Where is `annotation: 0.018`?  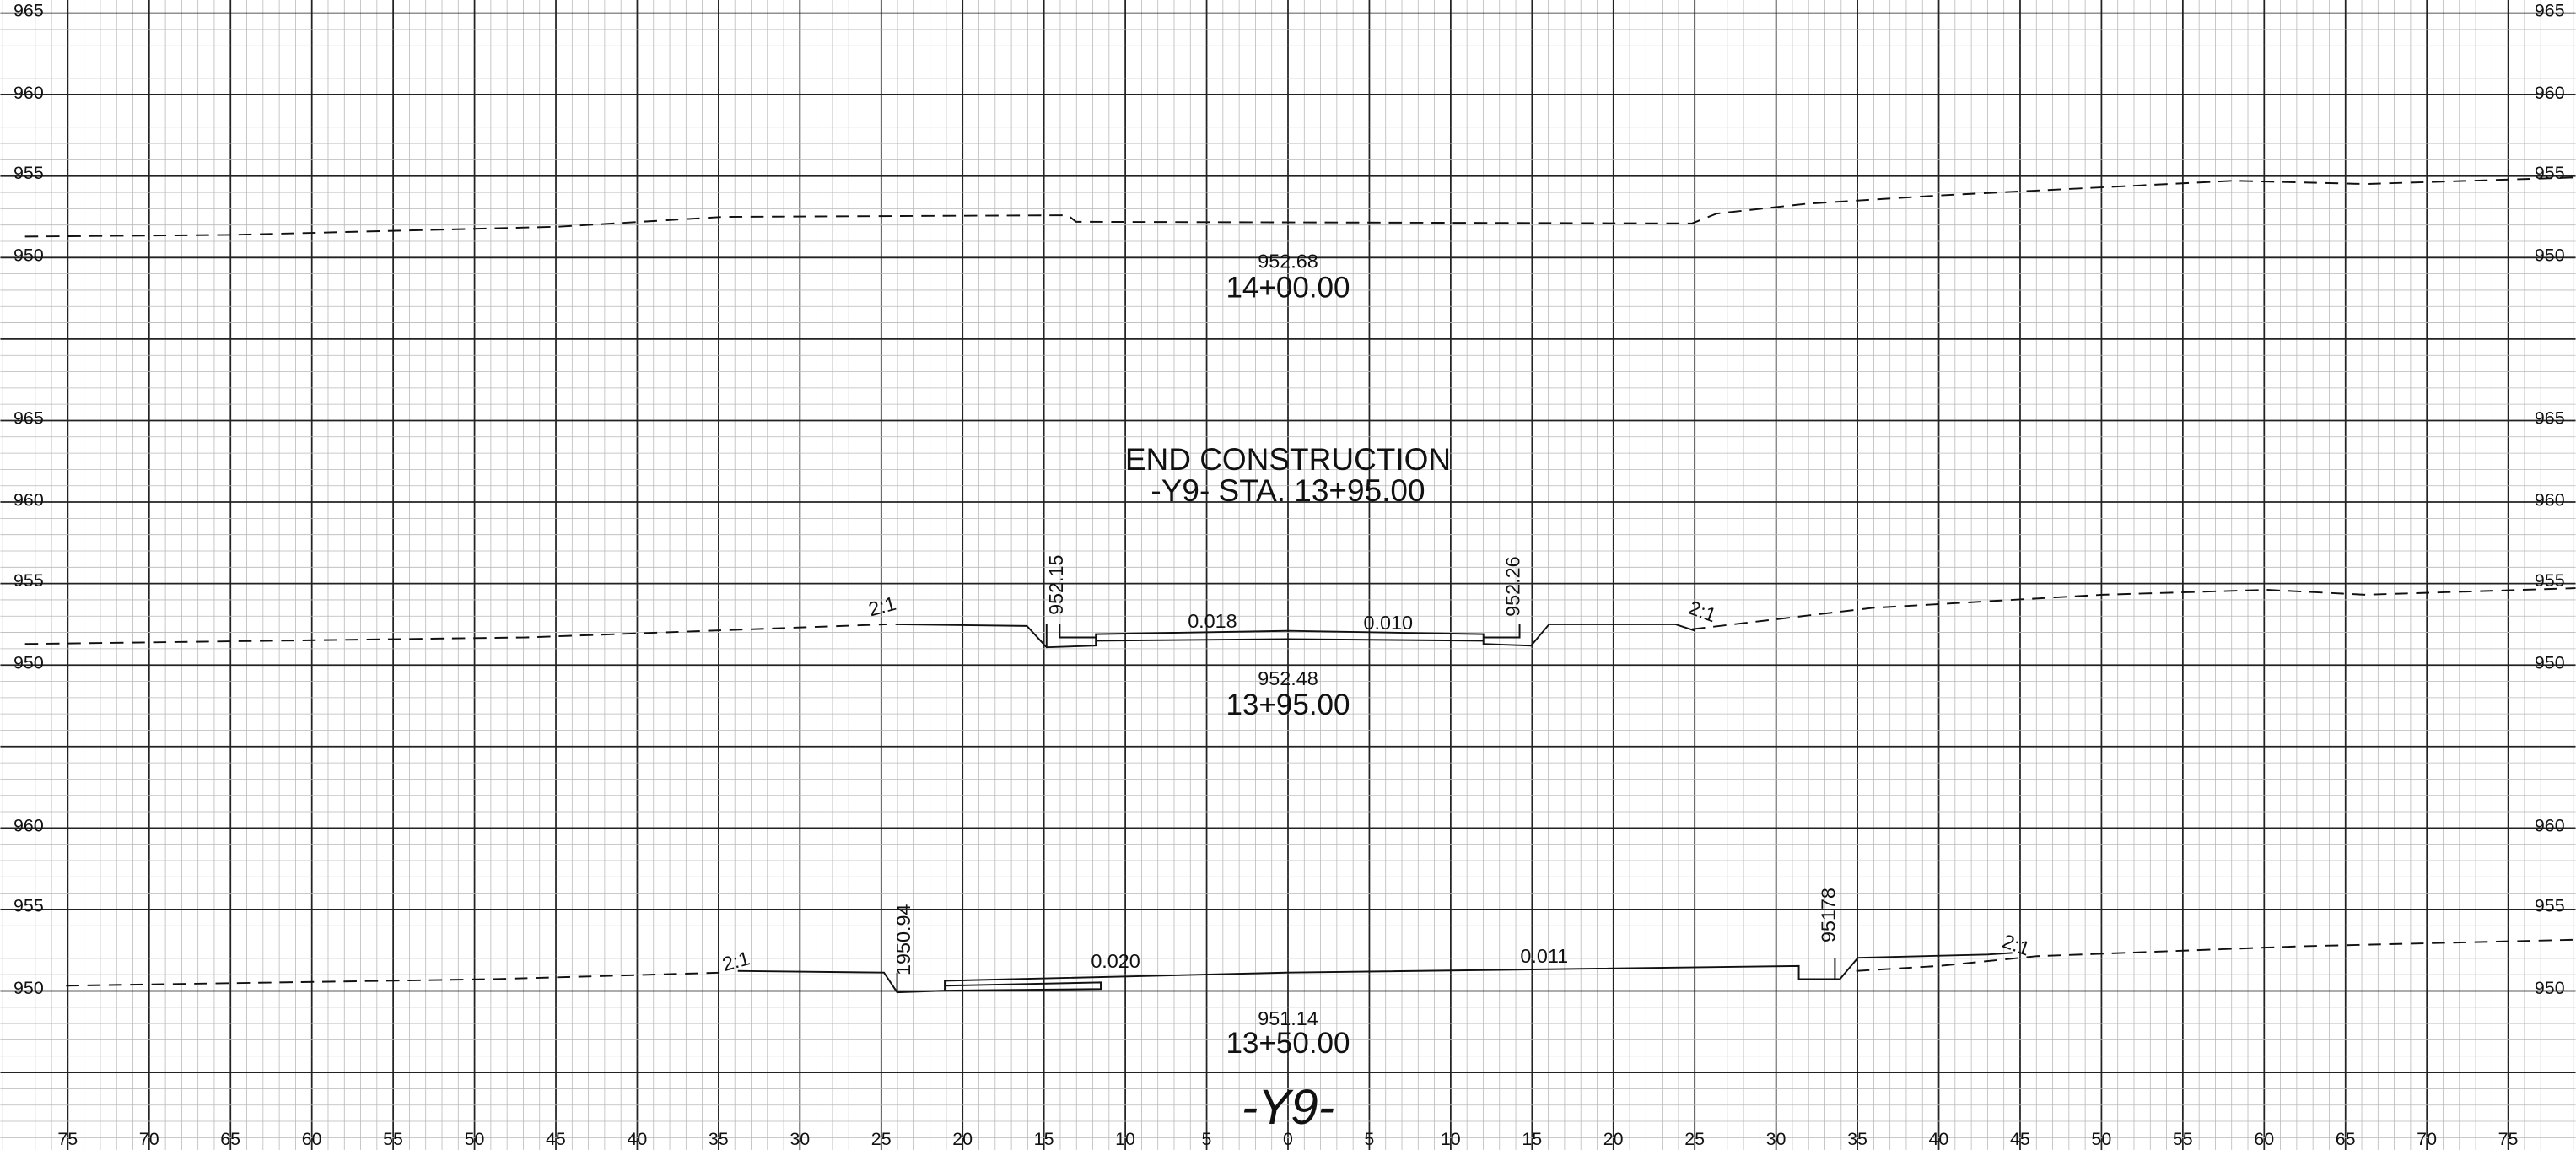
annotation: 0.018 is located at coordinates (1212, 621).